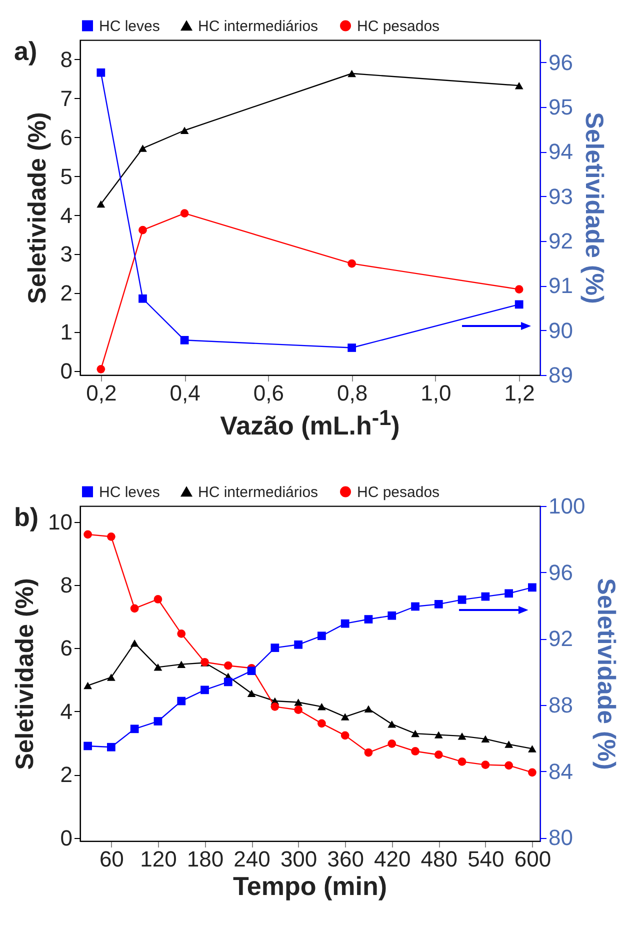 The width and height of the screenshot is (635, 932). What do you see at coordinates (560, 705) in the screenshot?
I see `y2-tick-label: 88` at bounding box center [560, 705].